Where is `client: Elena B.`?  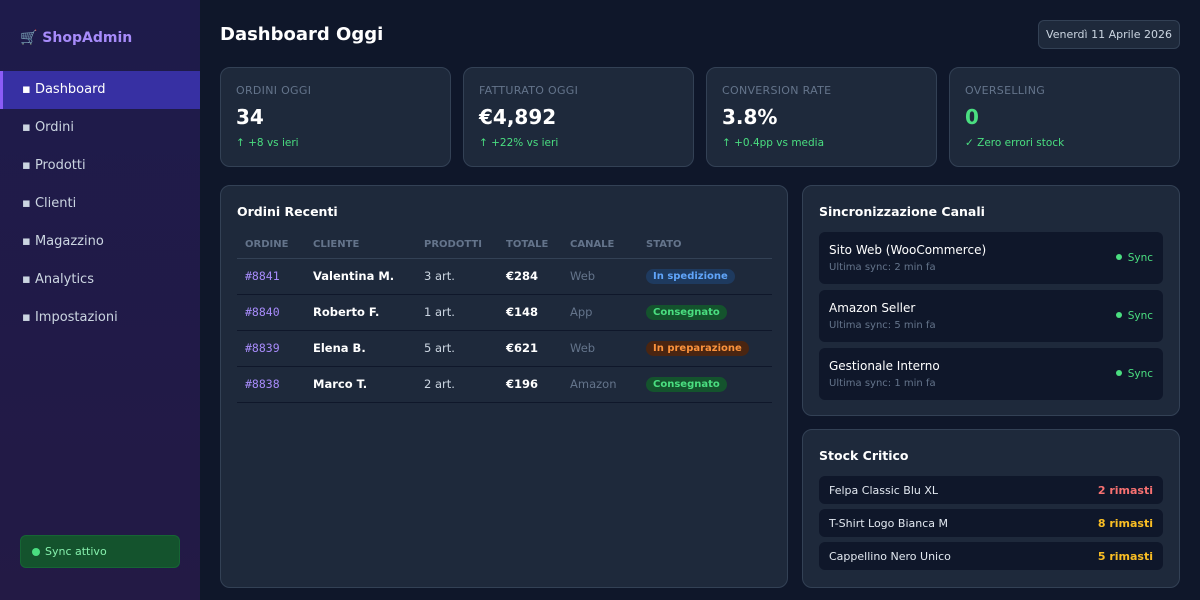 client: Elena B. is located at coordinates (360, 348).